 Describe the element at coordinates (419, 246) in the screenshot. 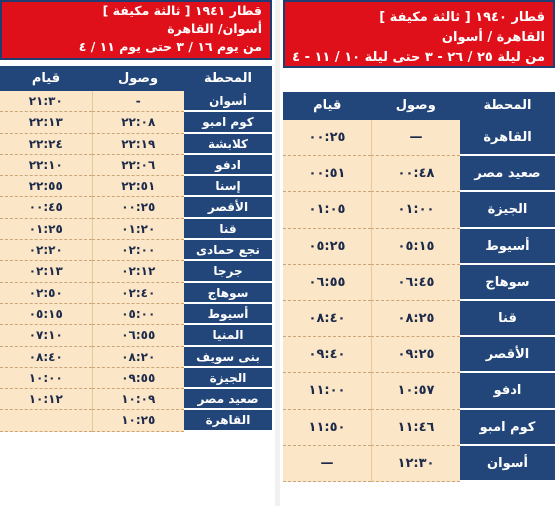

I see `table-row: أسيوط ٠٥:١٥ ٠٥:٢٥` at that location.